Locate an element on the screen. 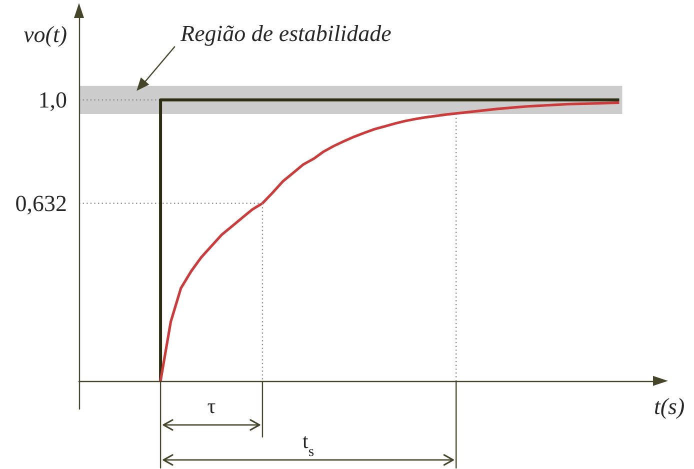 Image resolution: width=694 pixels, height=469 pixels. text: t$_{s}$ is located at coordinates (308, 444).